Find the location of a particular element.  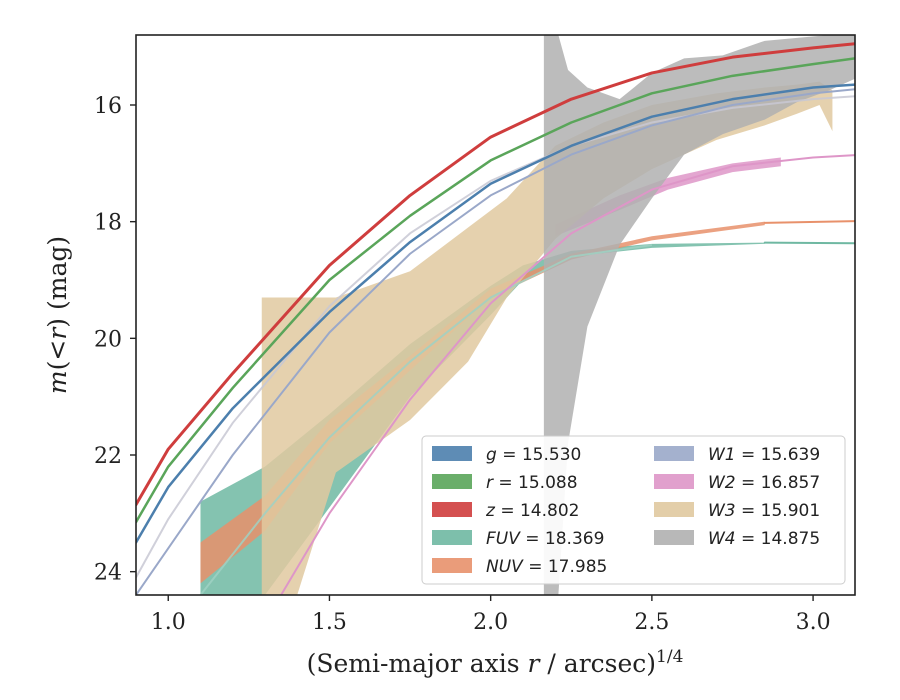

legend-box is located at coordinates (633, 510).